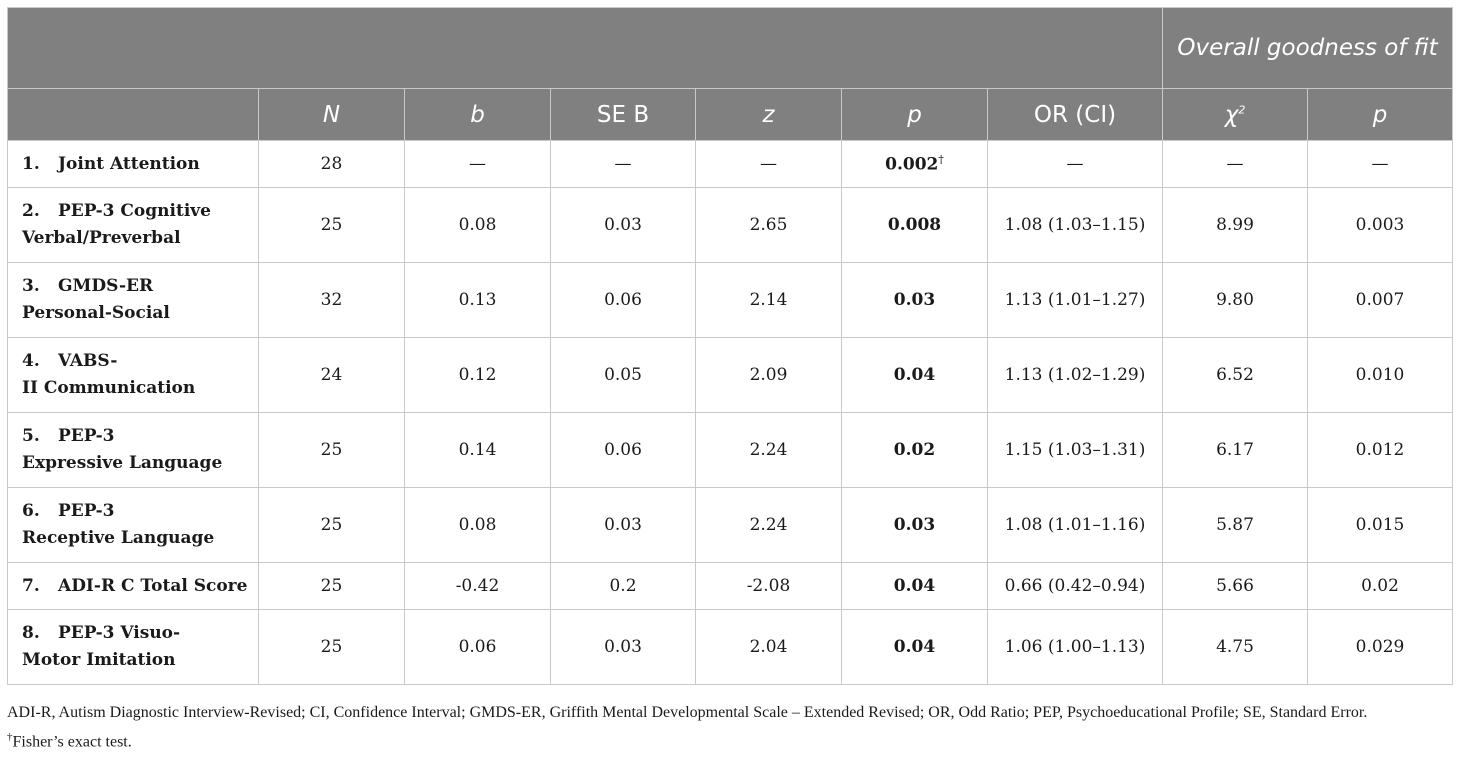 The image size is (1460, 775). Describe the element at coordinates (914, 300) in the screenshot. I see `cell-p: 0.03` at that location.